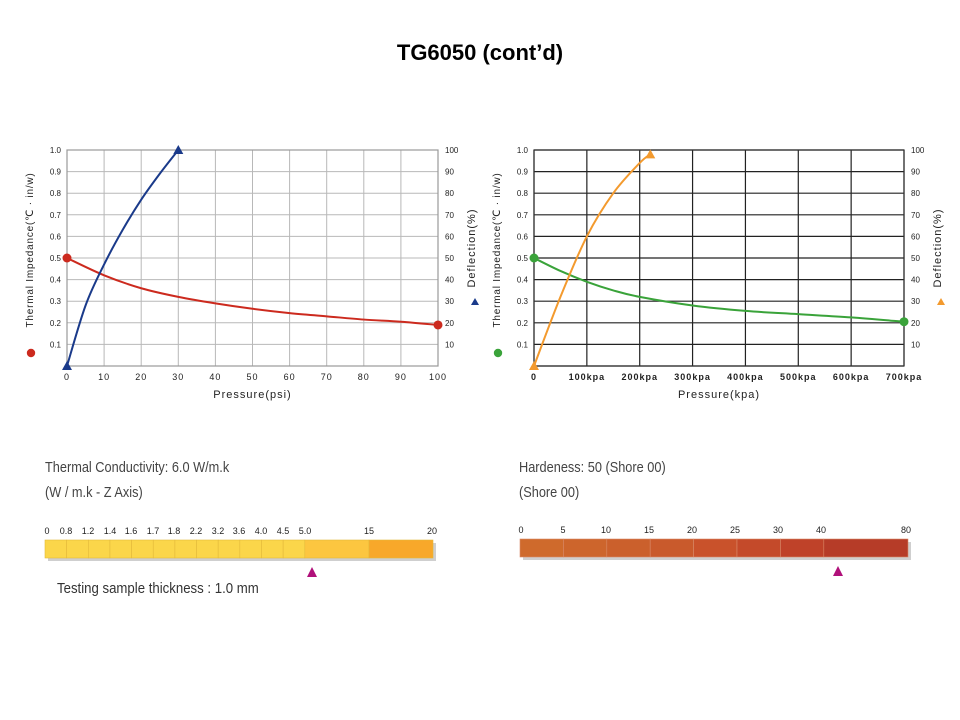 The width and height of the screenshot is (960, 720). What do you see at coordinates (158, 588) in the screenshot?
I see `thickness-note: Testing sample thickness : 1.0 mm` at bounding box center [158, 588].